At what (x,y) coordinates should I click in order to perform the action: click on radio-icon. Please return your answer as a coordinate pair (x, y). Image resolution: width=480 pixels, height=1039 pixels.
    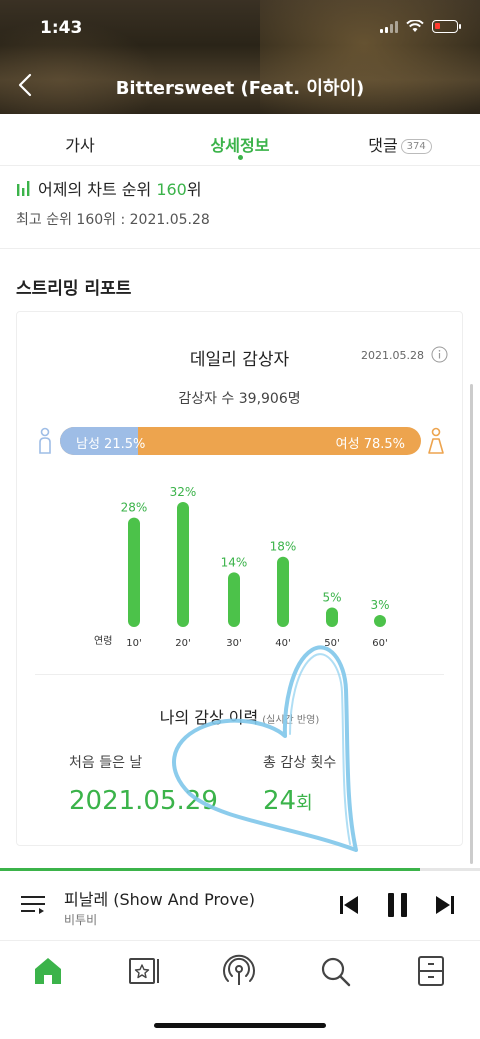
    Looking at the image, I should click on (239, 971).